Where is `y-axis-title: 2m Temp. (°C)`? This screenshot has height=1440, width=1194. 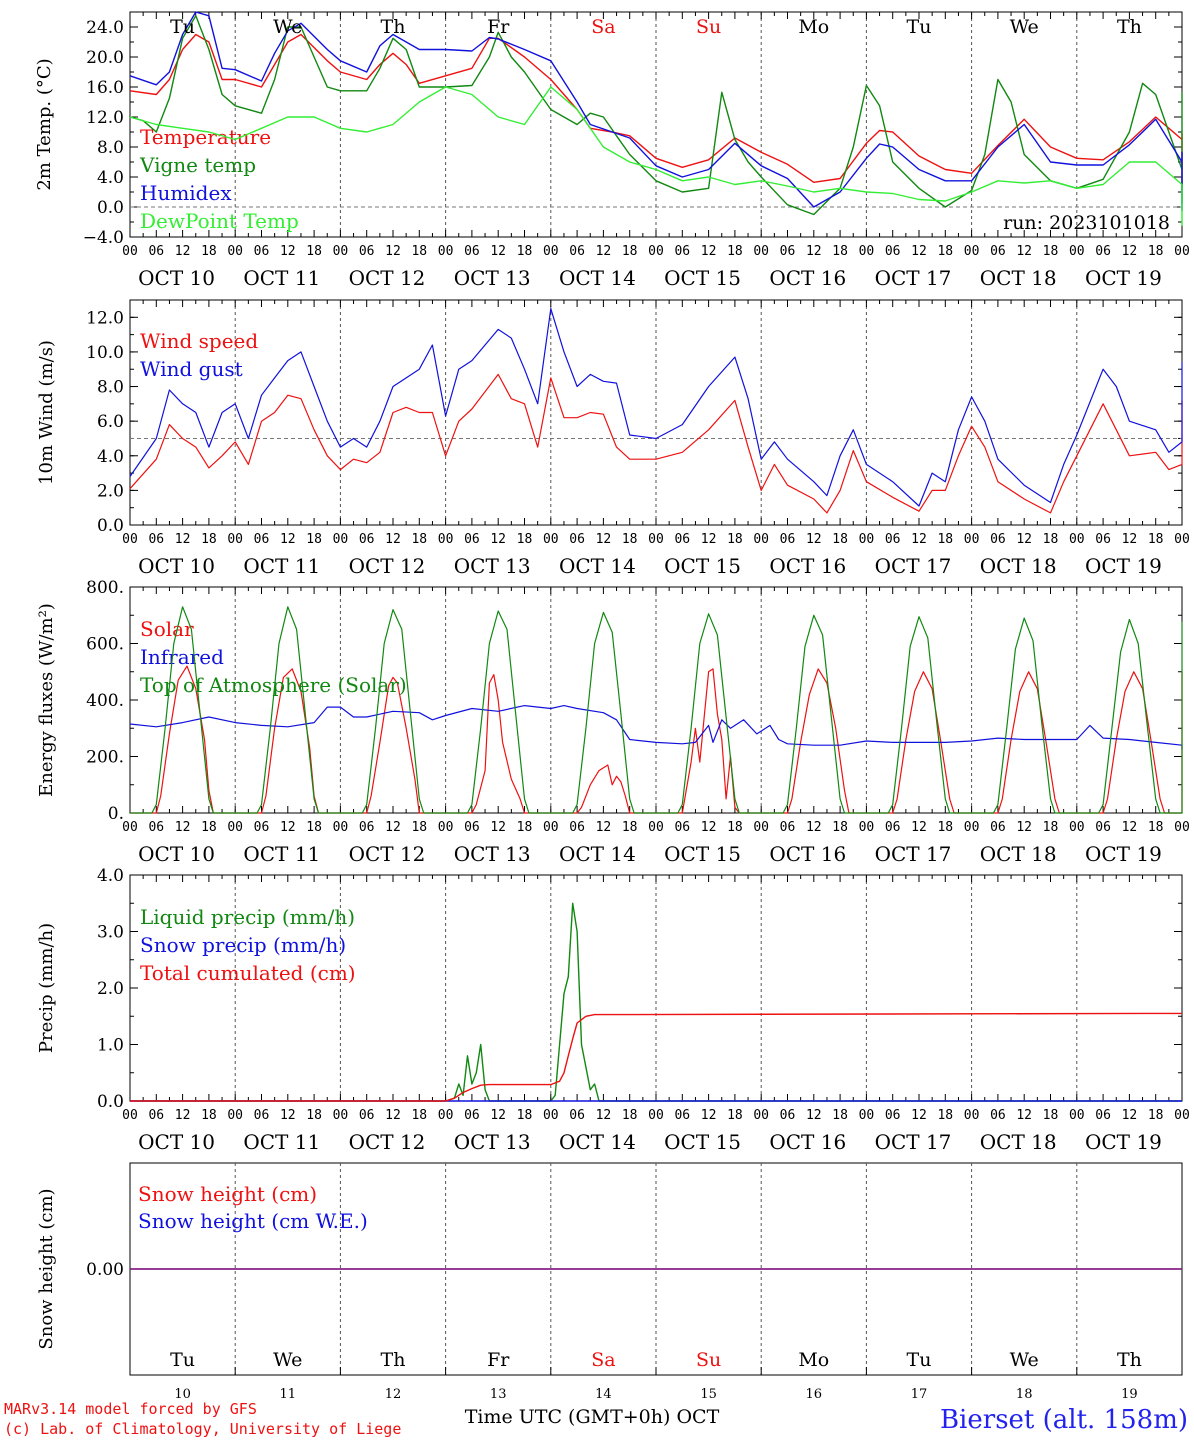
y-axis-title: 2m Temp. (°C) is located at coordinates (44, 124).